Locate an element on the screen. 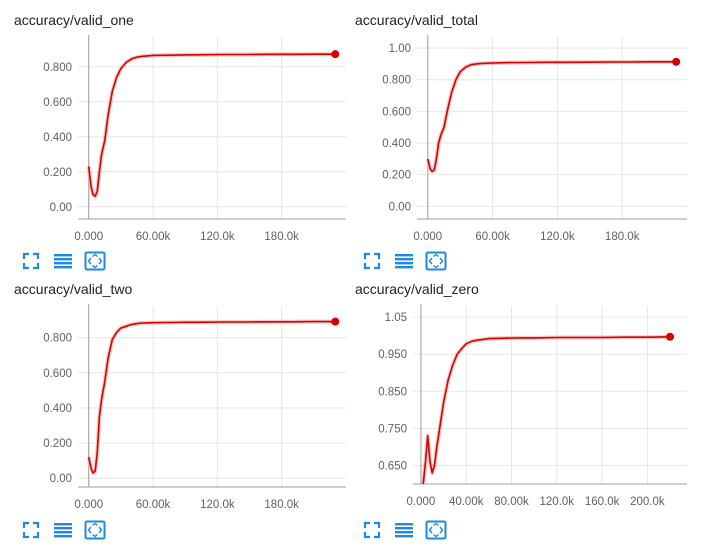  y-tick-label: 1.00 is located at coordinates (400, 49).